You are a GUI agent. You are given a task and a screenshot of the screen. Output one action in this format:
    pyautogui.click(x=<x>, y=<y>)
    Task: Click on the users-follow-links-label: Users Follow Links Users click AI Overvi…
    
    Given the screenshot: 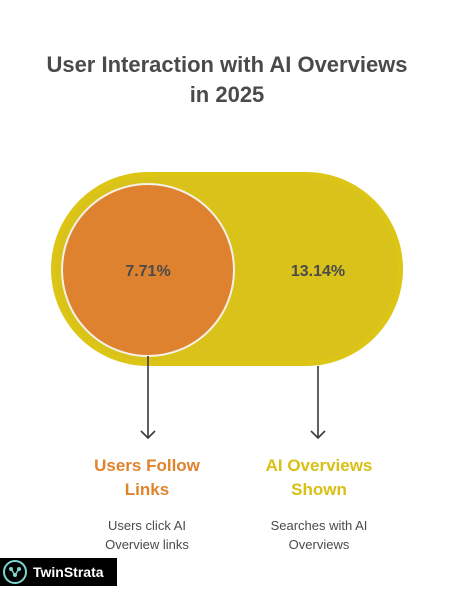 What is the action you would take?
    pyautogui.click(x=147, y=504)
    